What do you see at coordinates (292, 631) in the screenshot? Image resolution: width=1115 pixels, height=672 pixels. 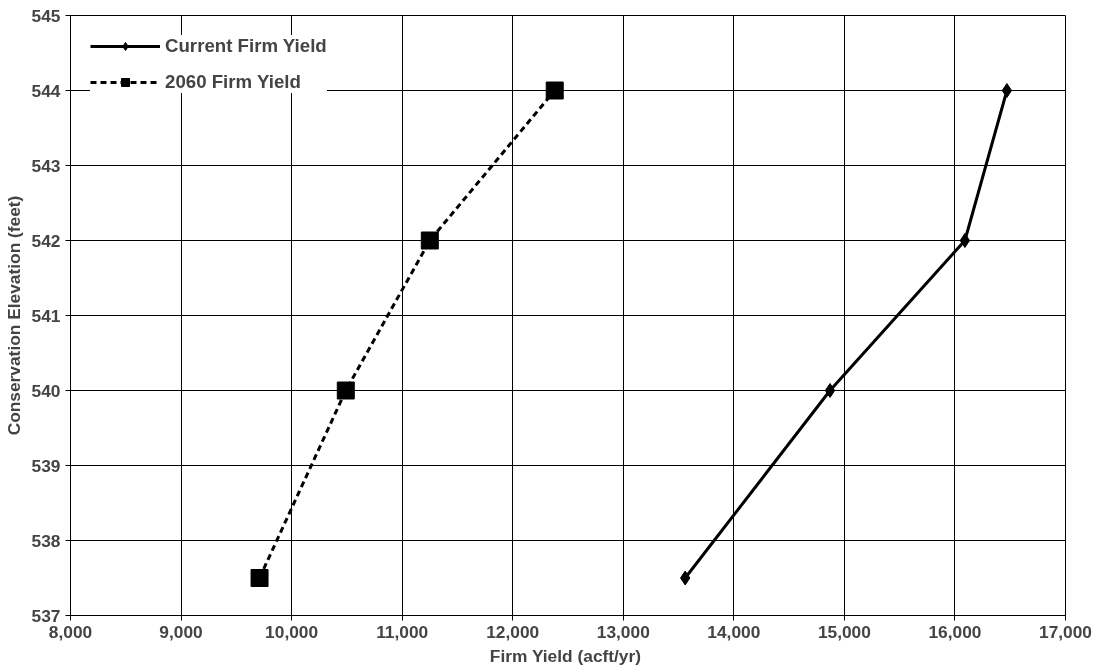 I see `x-tick-label: 10,000` at bounding box center [292, 631].